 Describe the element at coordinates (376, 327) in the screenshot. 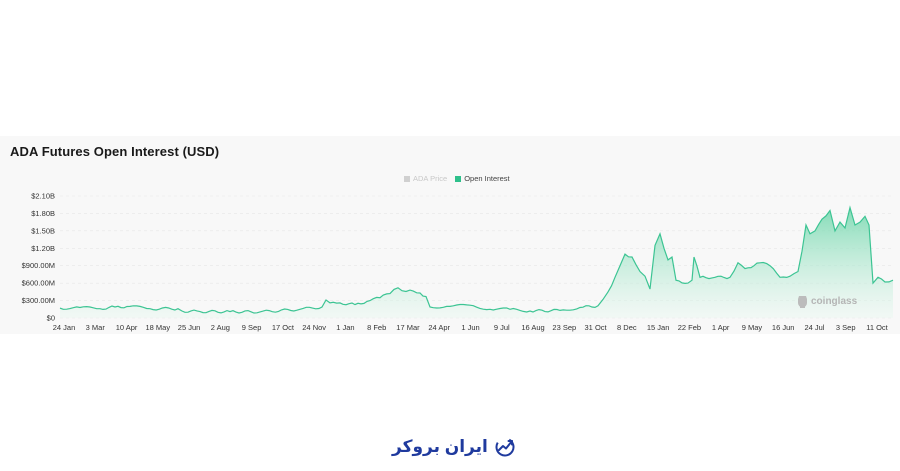

I see `x-tick-label: 8 Feb` at that location.